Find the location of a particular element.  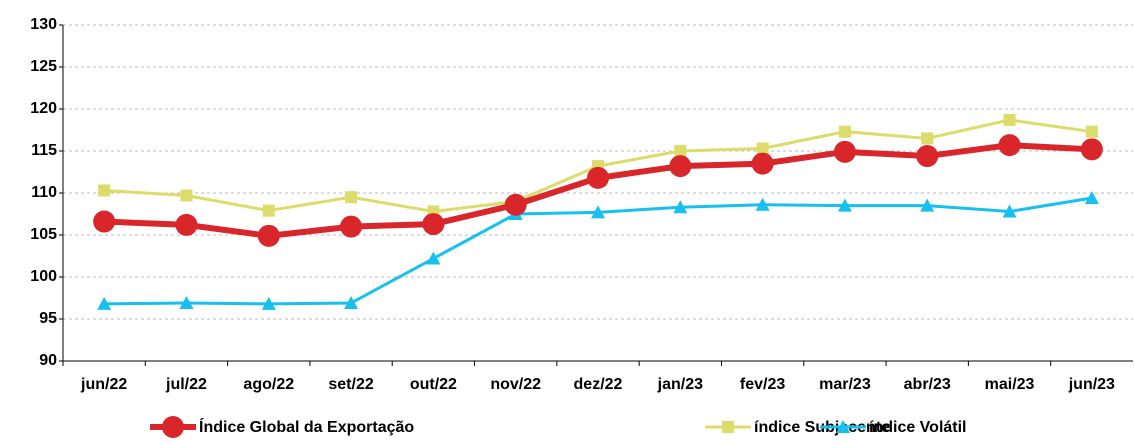

y-tick-label: 95 is located at coordinates (48, 318).